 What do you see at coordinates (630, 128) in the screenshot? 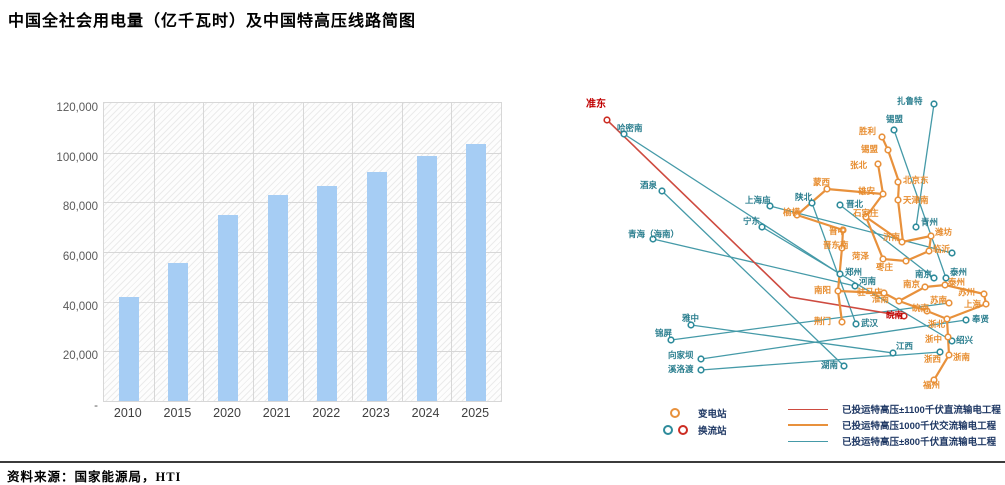
I see `map-node-label: 哈密南` at bounding box center [630, 128].